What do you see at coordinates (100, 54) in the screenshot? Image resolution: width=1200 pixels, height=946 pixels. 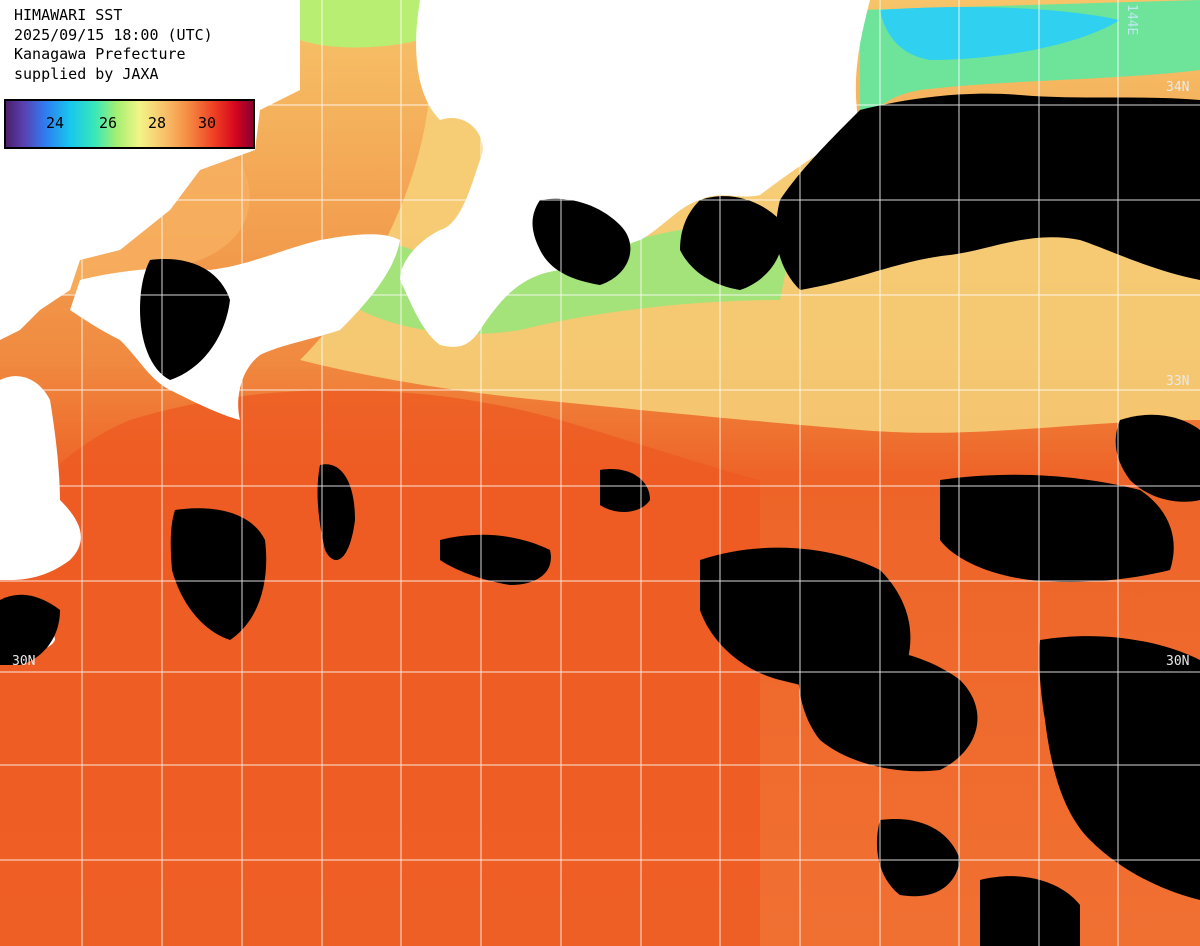 I see `region-name: Kanagawa Prefecture` at bounding box center [100, 54].